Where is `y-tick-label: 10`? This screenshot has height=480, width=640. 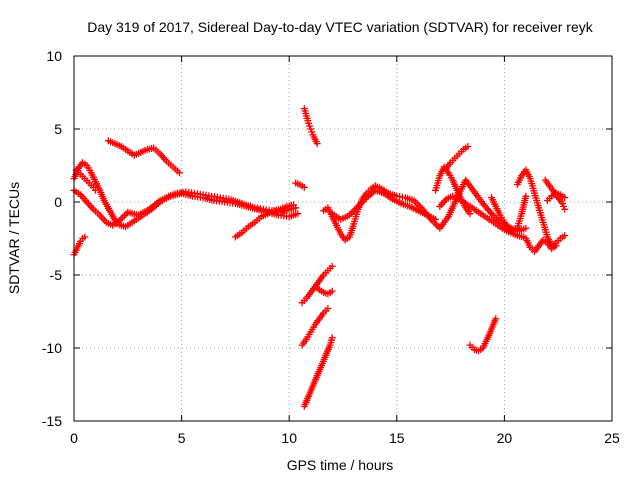
y-tick-label: 10 is located at coordinates (54, 56).